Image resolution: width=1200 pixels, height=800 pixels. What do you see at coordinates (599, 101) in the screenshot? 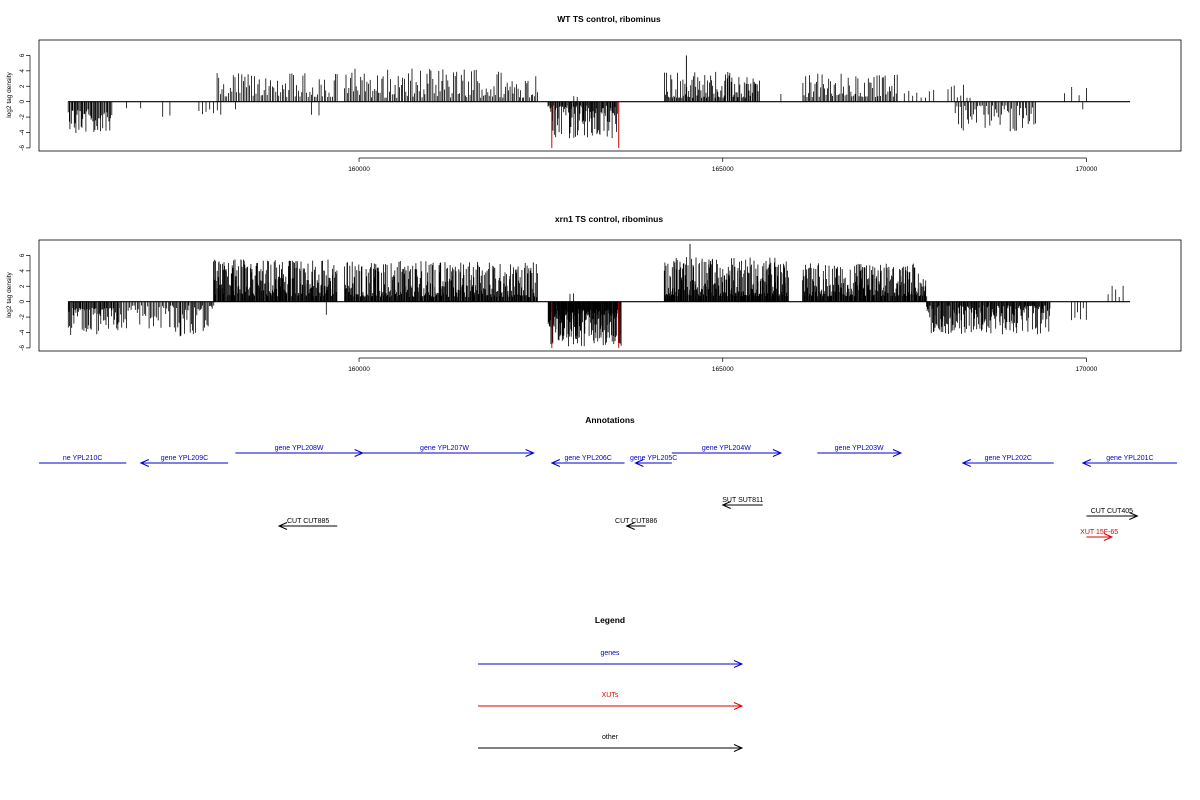
I see `wt-bars` at bounding box center [599, 101].